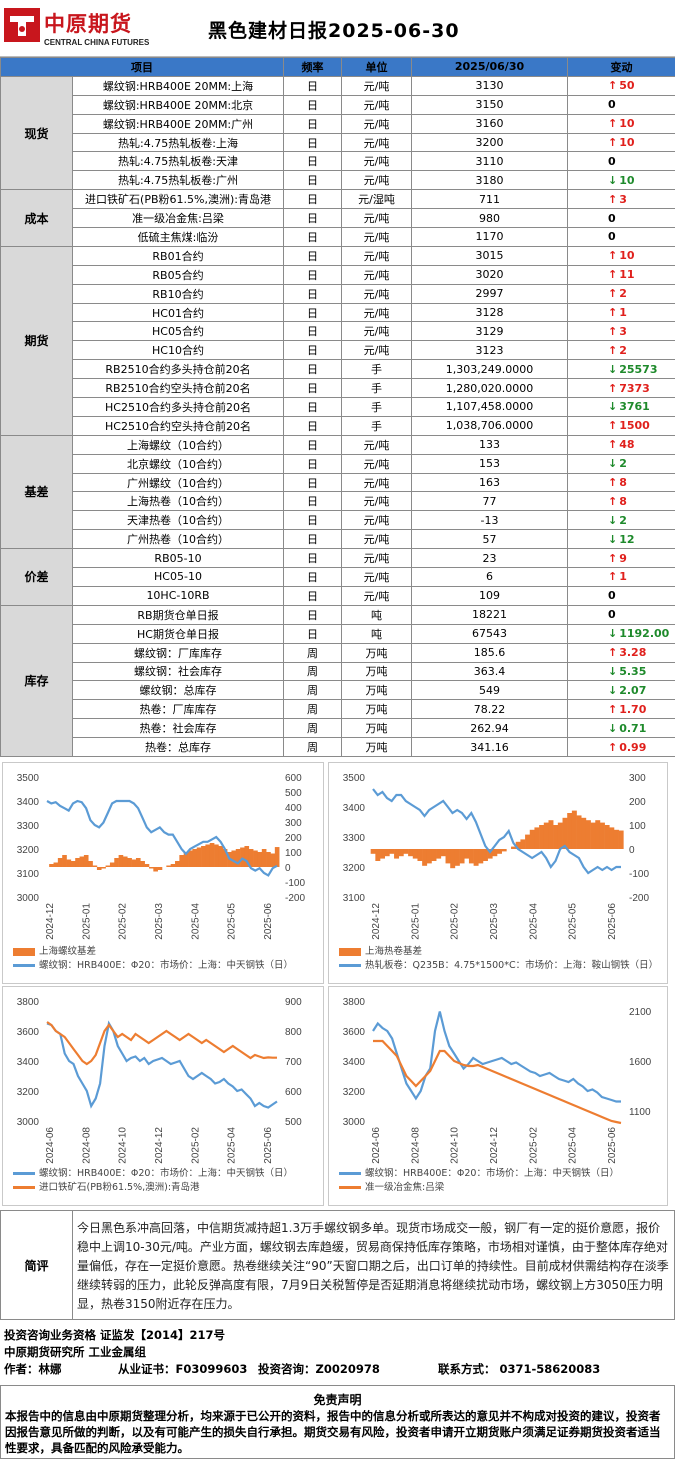 The image size is (675, 1459). What do you see at coordinates (489, 274) in the screenshot?
I see `value-cell: 3020` at bounding box center [489, 274].